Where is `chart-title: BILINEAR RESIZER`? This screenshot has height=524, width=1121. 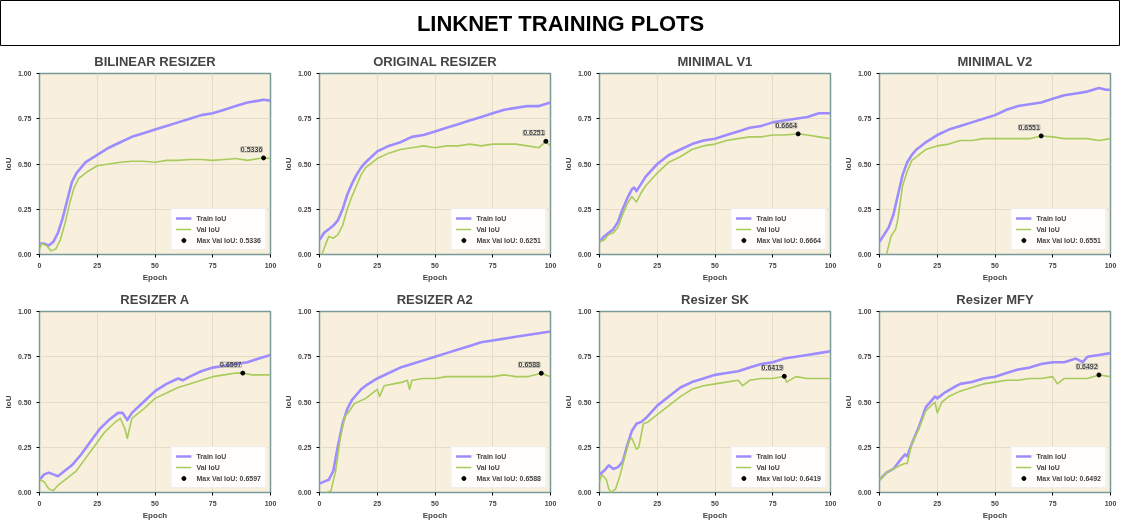
chart-title: BILINEAR RESIZER is located at coordinates (155, 61).